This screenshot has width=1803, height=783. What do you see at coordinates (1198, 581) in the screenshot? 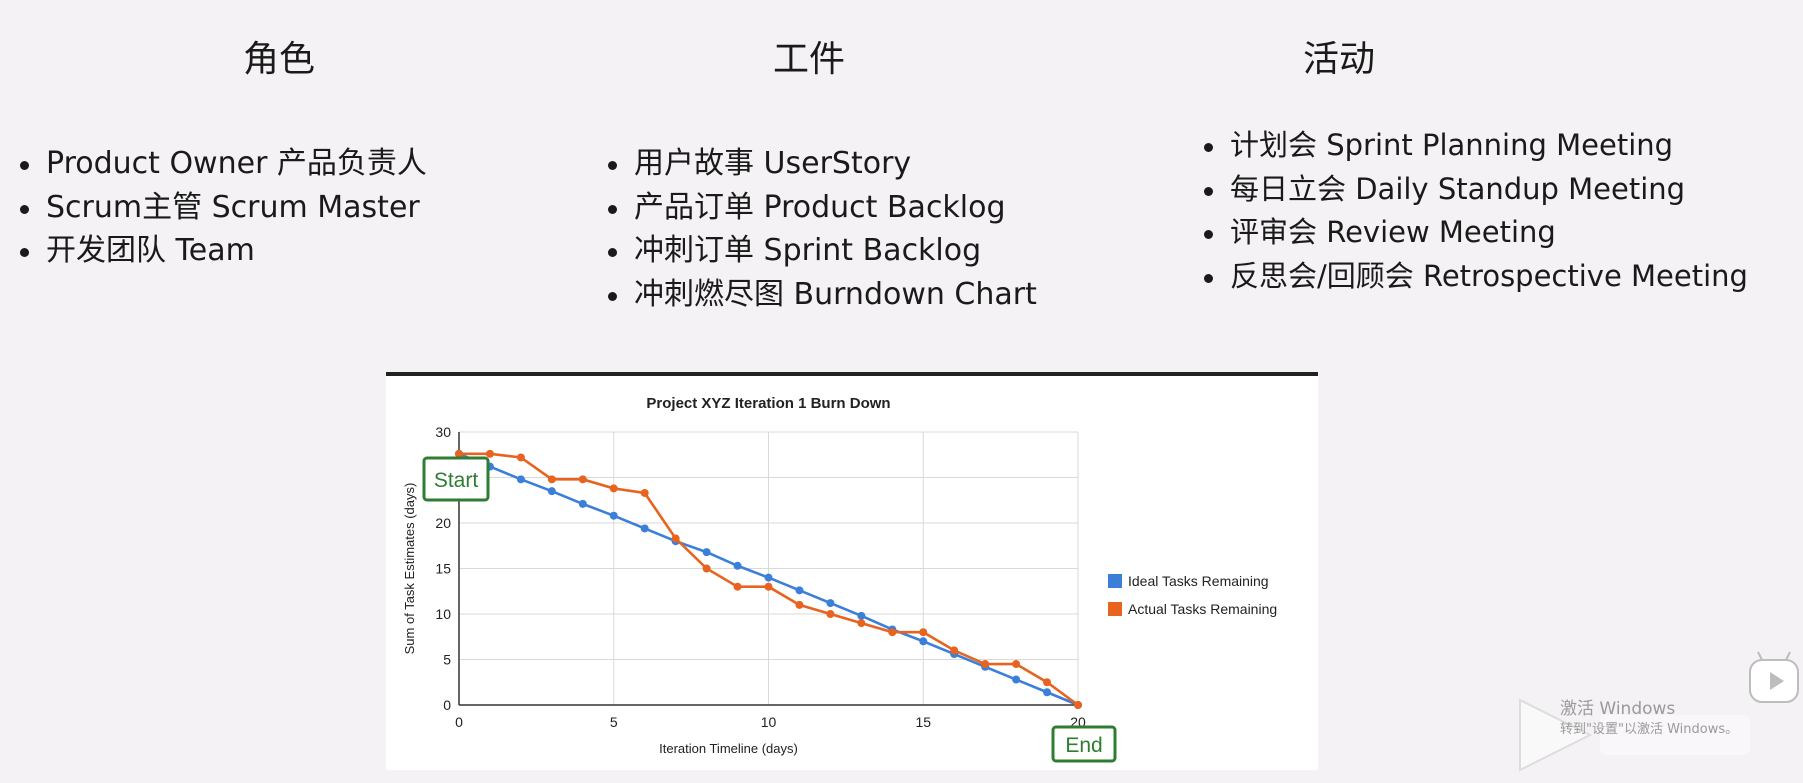
I see `legend-label: Ideal Tasks Remaining` at bounding box center [1198, 581].